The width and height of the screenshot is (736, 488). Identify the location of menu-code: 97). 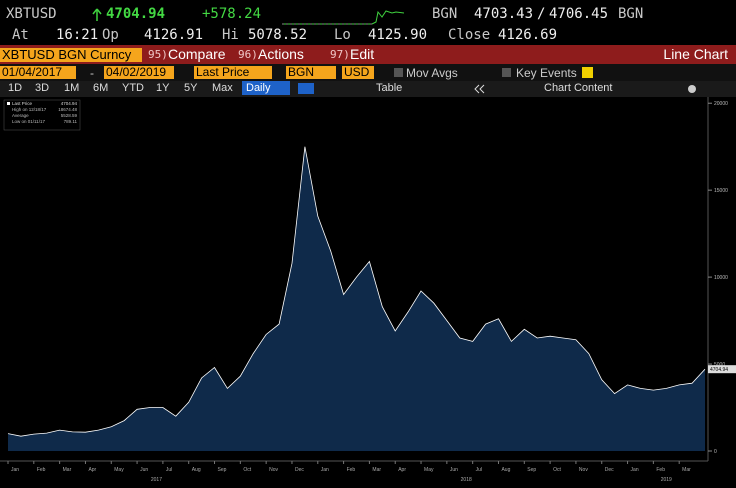
(340, 54).